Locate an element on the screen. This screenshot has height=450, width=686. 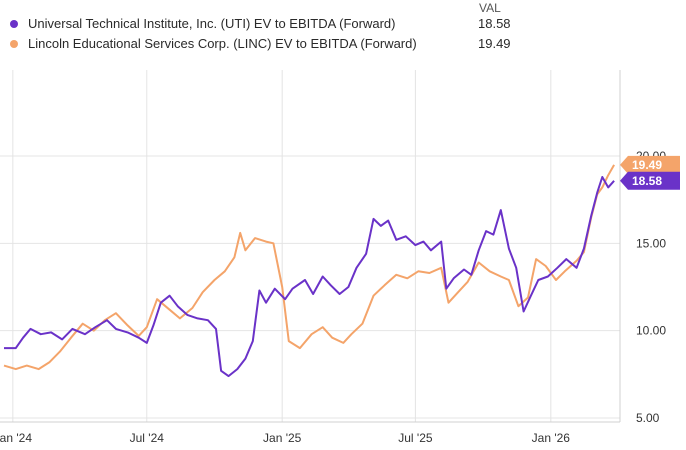
last-value-badges: 19.49 18.58 is located at coordinates (650, 172).